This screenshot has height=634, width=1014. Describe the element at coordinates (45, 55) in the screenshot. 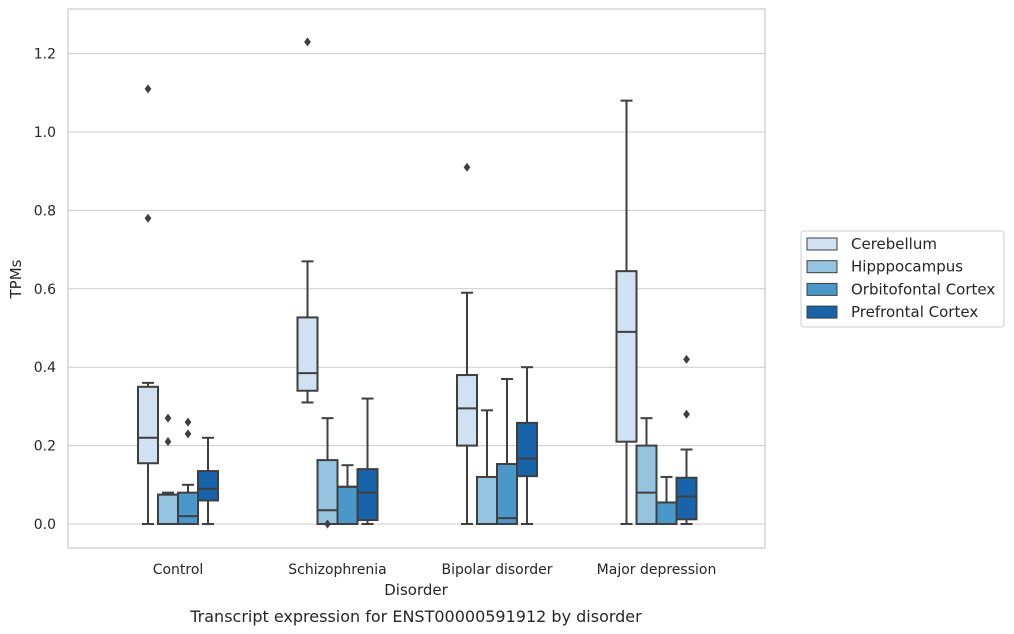

I see `y-tick-label: 1.2` at that location.